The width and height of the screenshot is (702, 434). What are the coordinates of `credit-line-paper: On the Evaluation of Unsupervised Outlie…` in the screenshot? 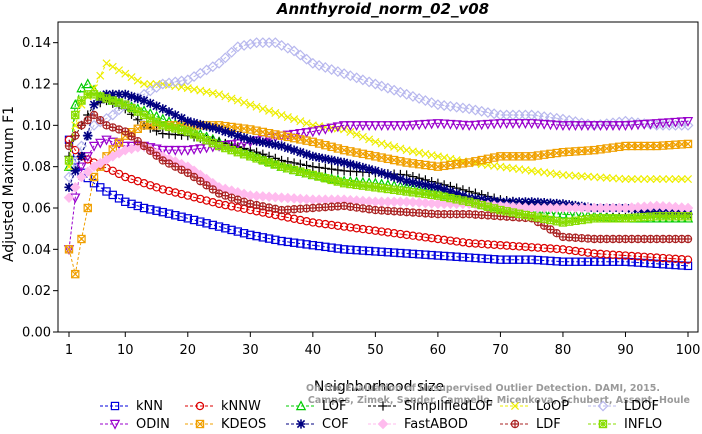 It's located at (483, 388).